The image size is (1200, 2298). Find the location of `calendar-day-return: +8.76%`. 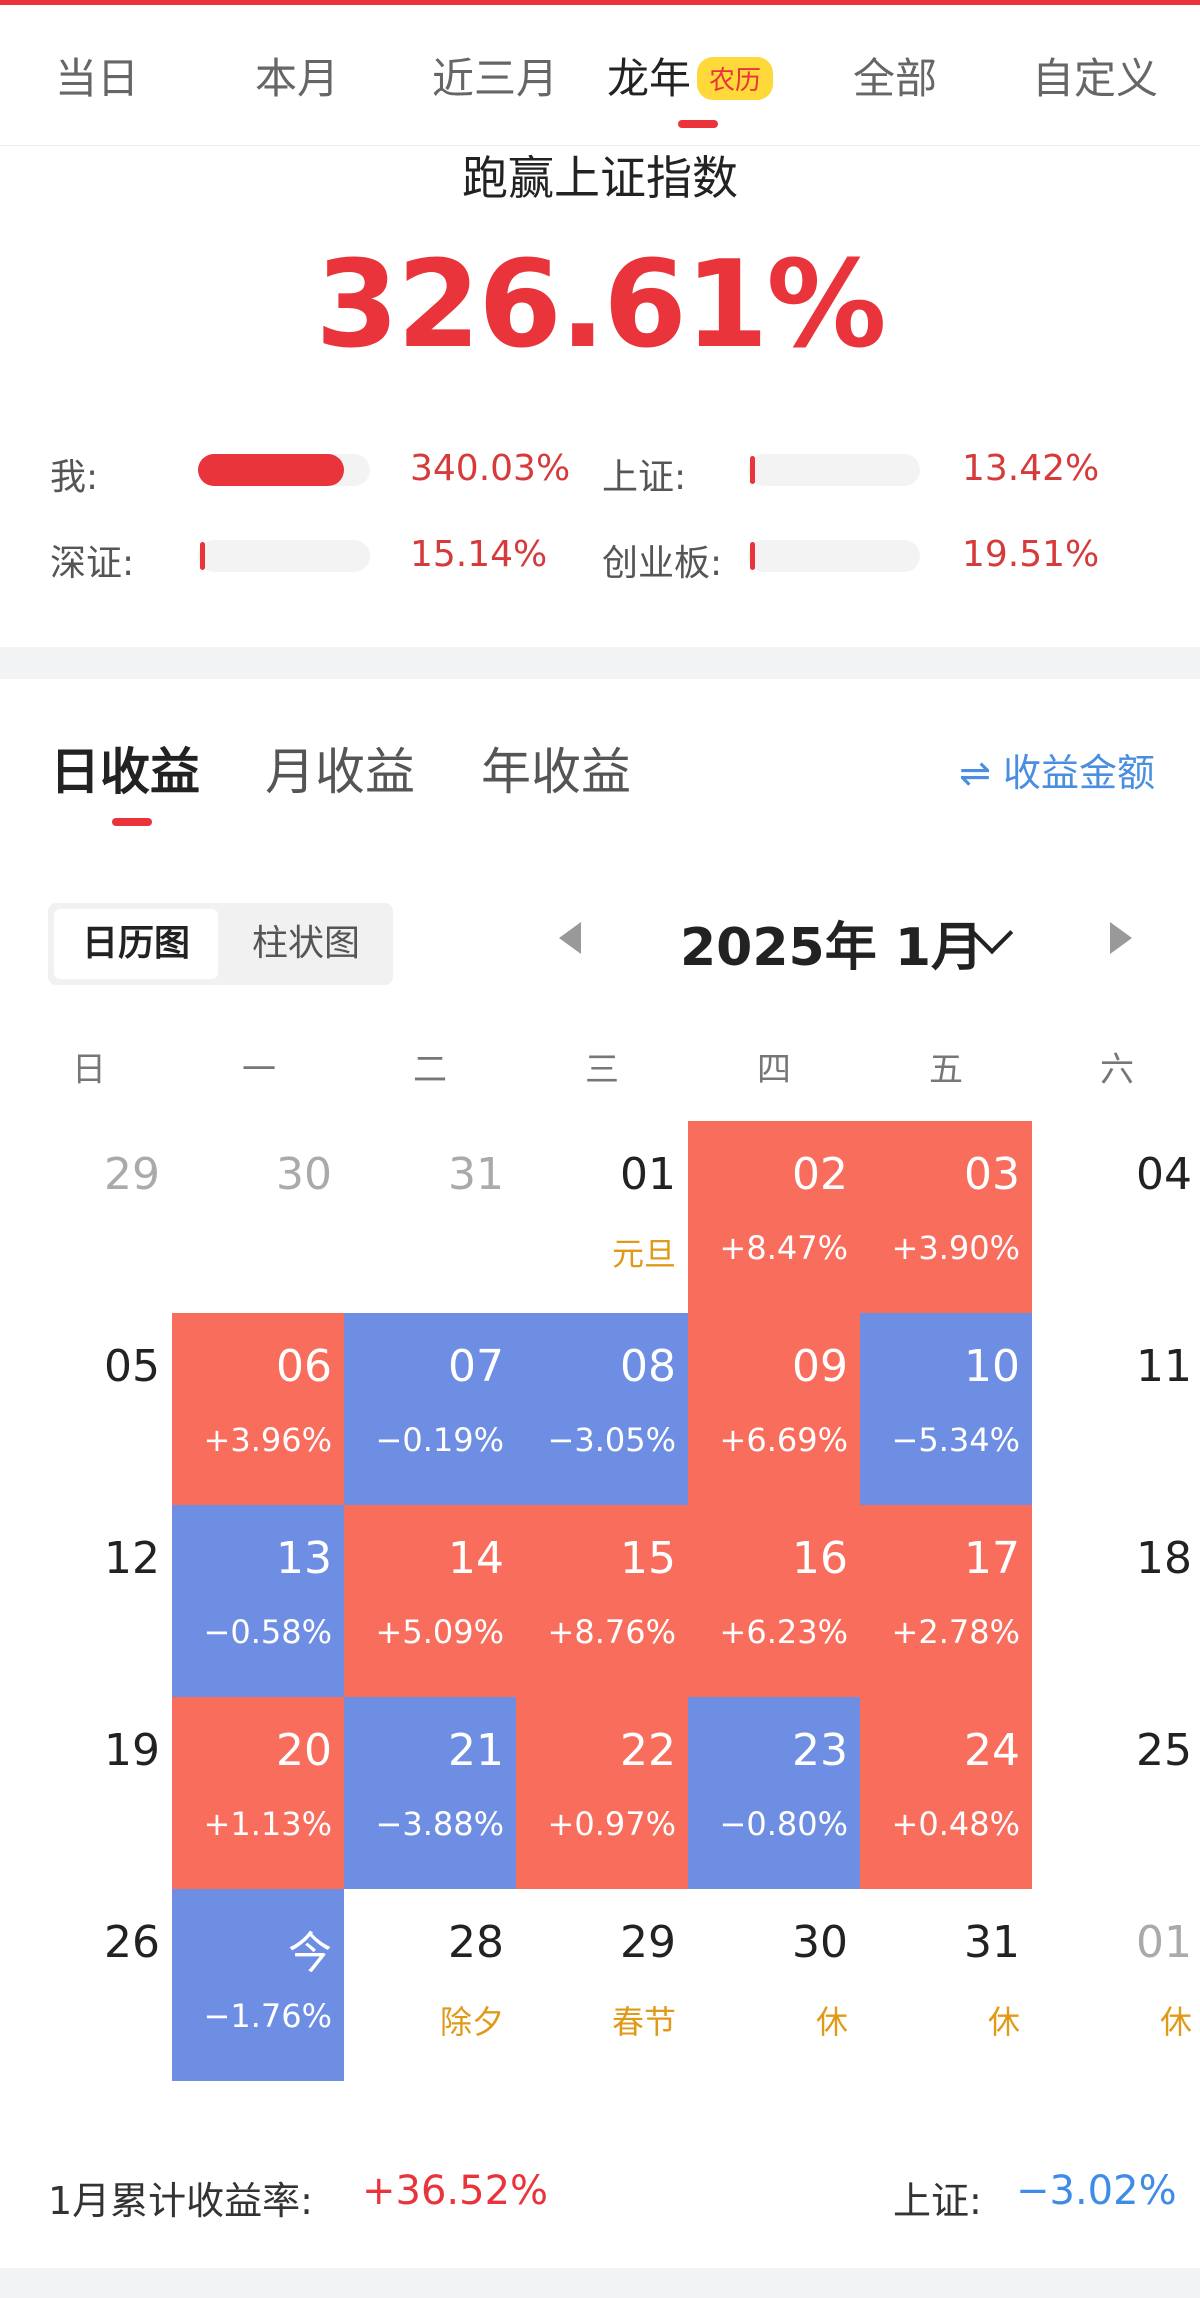

calendar-day-return: +8.76% is located at coordinates (611, 1632).